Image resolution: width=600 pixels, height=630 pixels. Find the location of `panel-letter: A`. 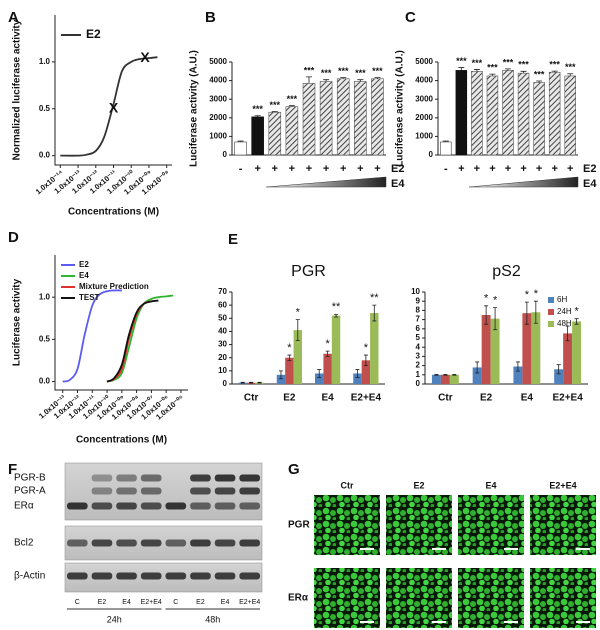

panel-letter: A is located at coordinates (13, 17).